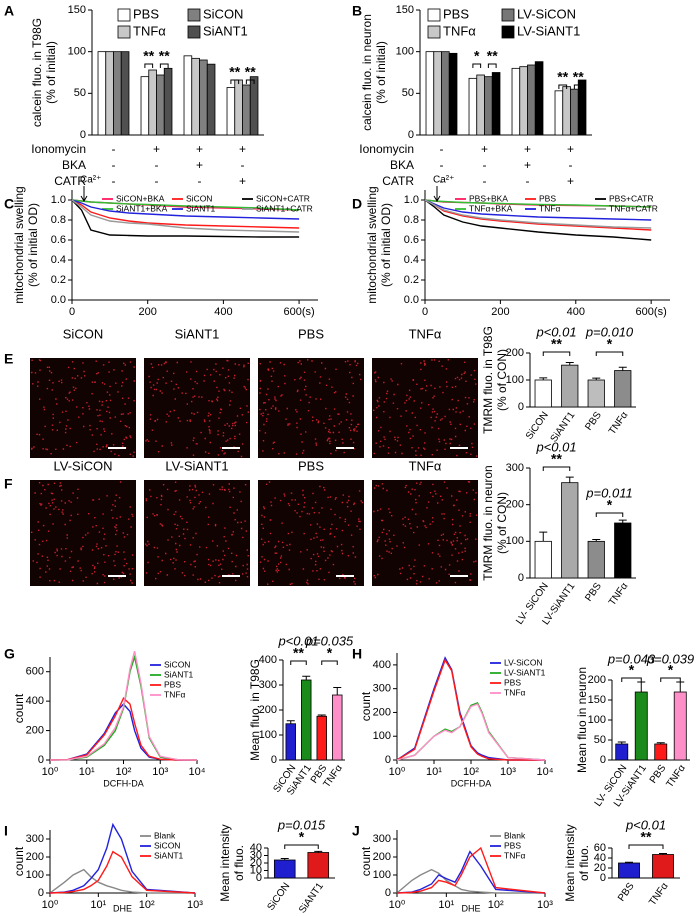 The image size is (700, 917). Describe the element at coordinates (140, 198) in the screenshot. I see `legend-label: SiCON+BKA` at that location.